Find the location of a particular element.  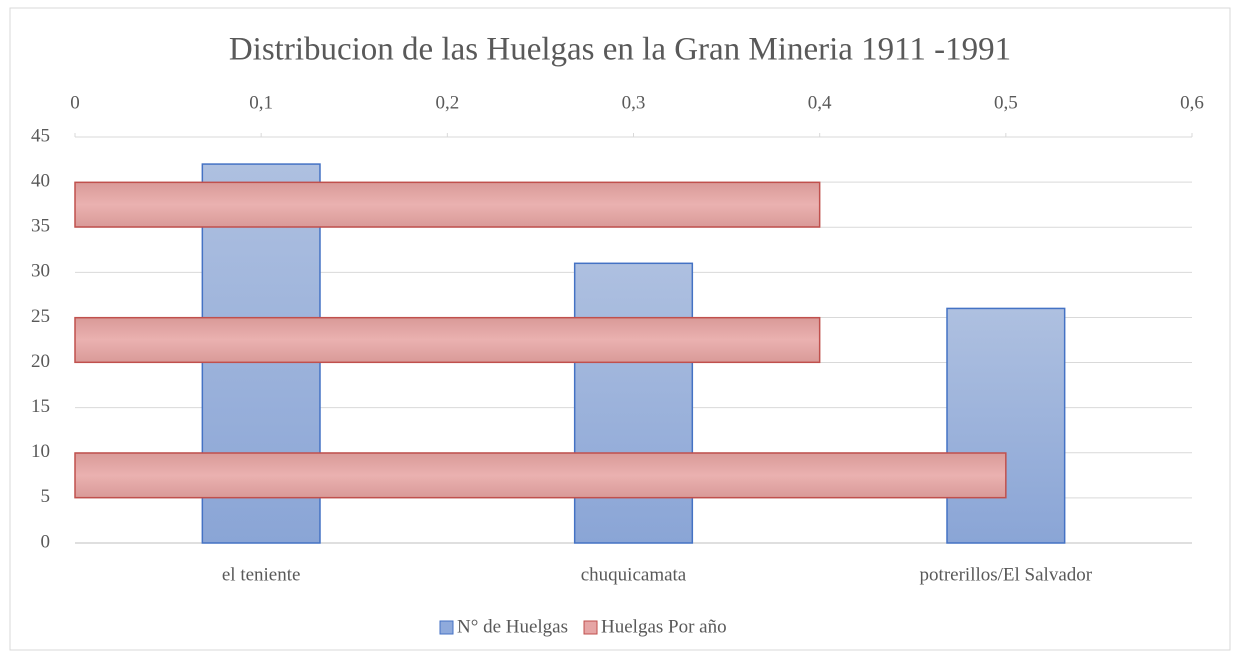

x2-tick-label: 0 is located at coordinates (75, 102).